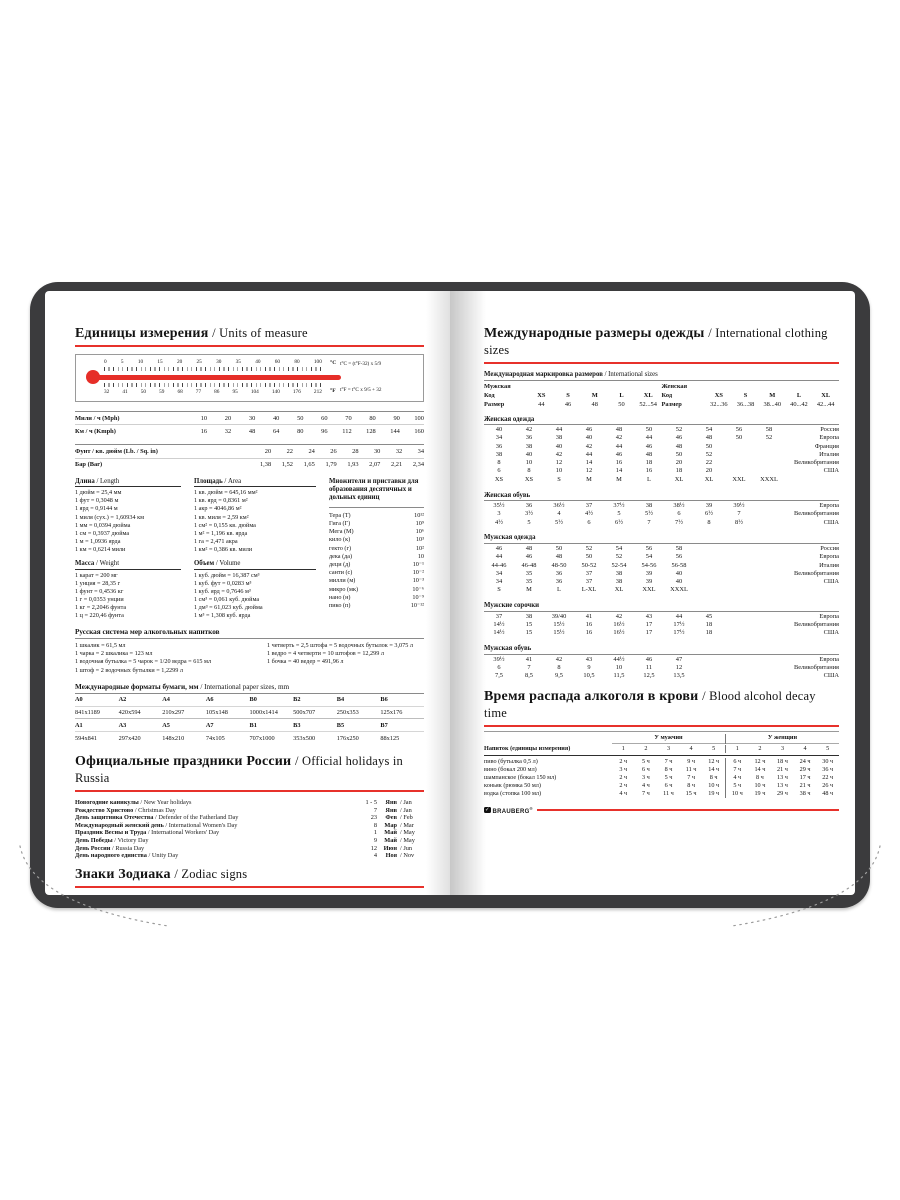  Describe the element at coordinates (661, 363) in the screenshot. I see `title-underline` at that location.